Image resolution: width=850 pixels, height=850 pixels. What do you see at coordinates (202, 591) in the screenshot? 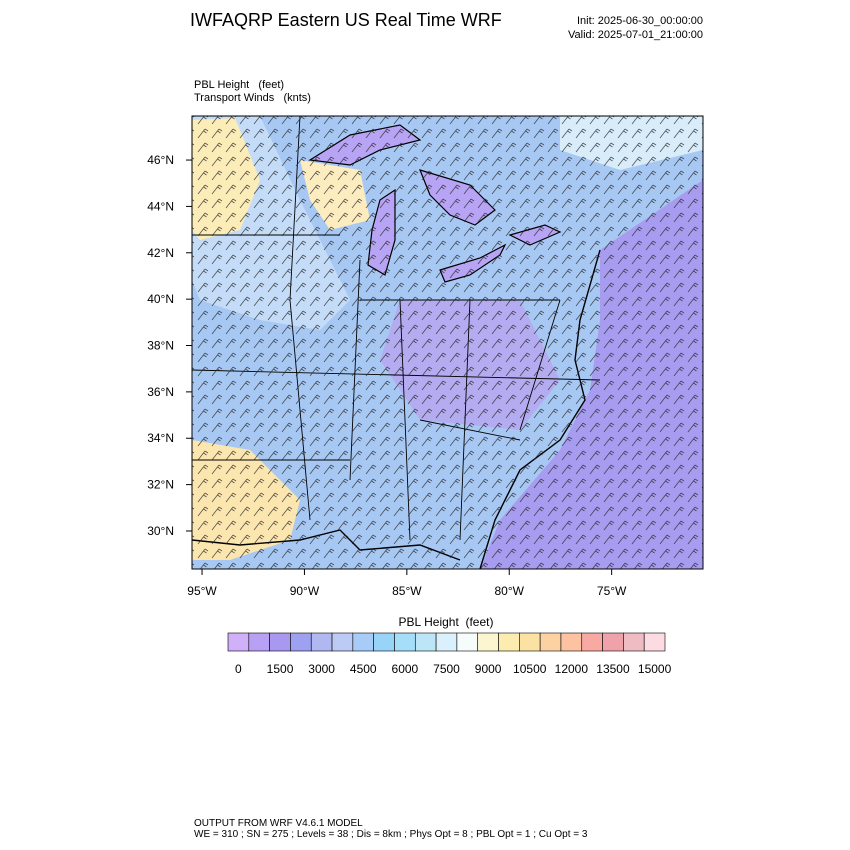
I see `x-tick-label: 95°W` at bounding box center [202, 591].